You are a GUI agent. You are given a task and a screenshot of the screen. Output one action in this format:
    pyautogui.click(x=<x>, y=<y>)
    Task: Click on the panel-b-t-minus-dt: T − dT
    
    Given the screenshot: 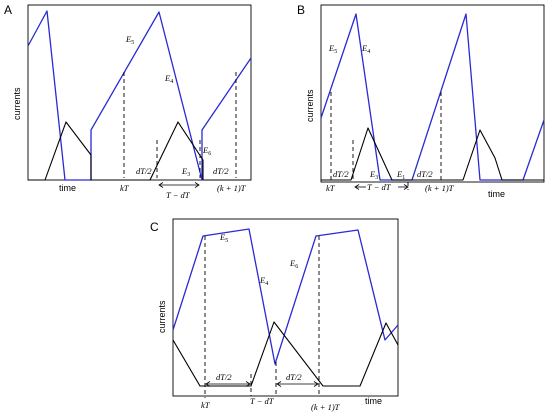 What is the action you would take?
    pyautogui.click(x=379, y=187)
    